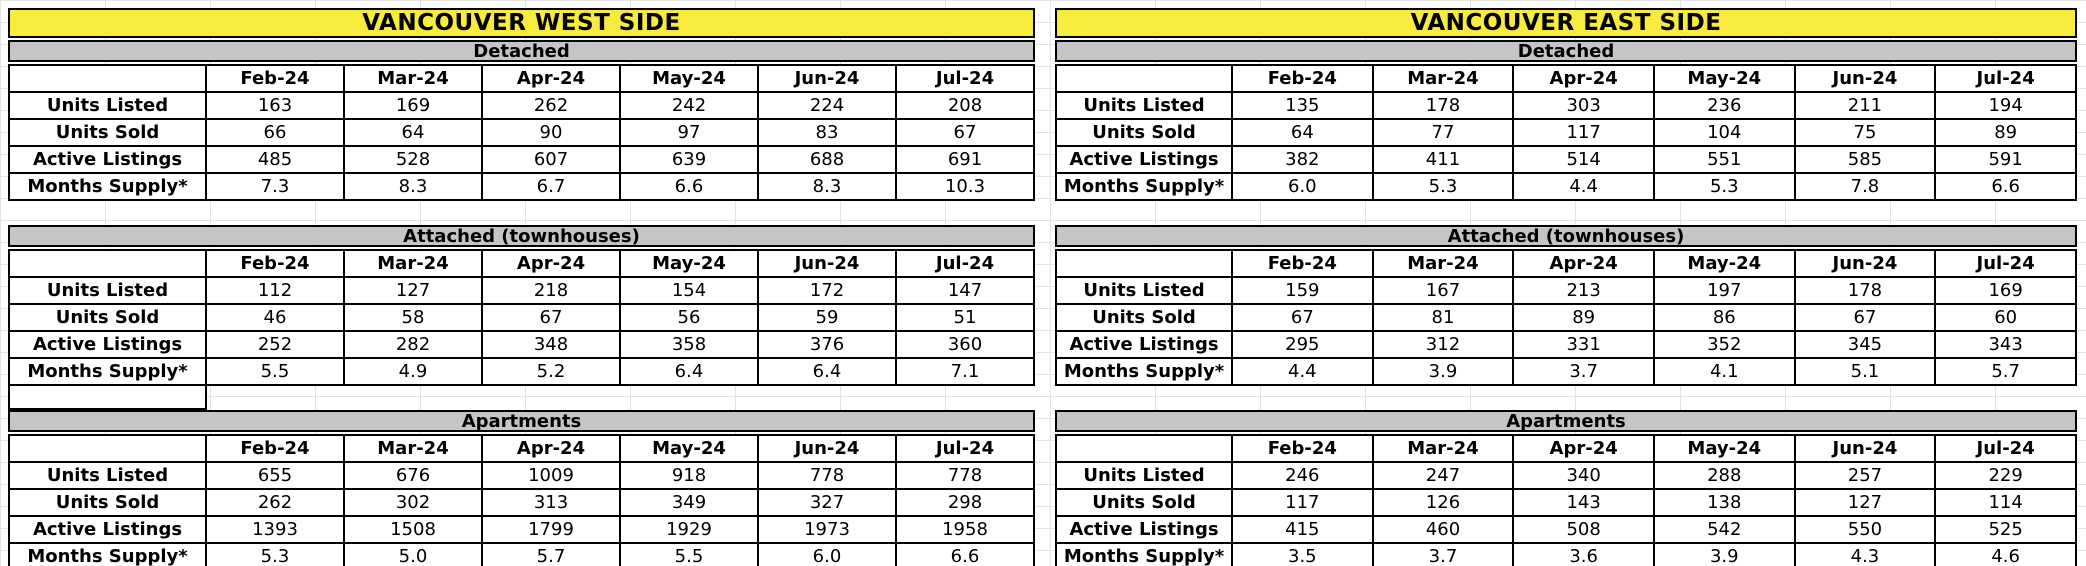  Describe the element at coordinates (1443, 159) in the screenshot. I see `value-cell: 411` at that location.